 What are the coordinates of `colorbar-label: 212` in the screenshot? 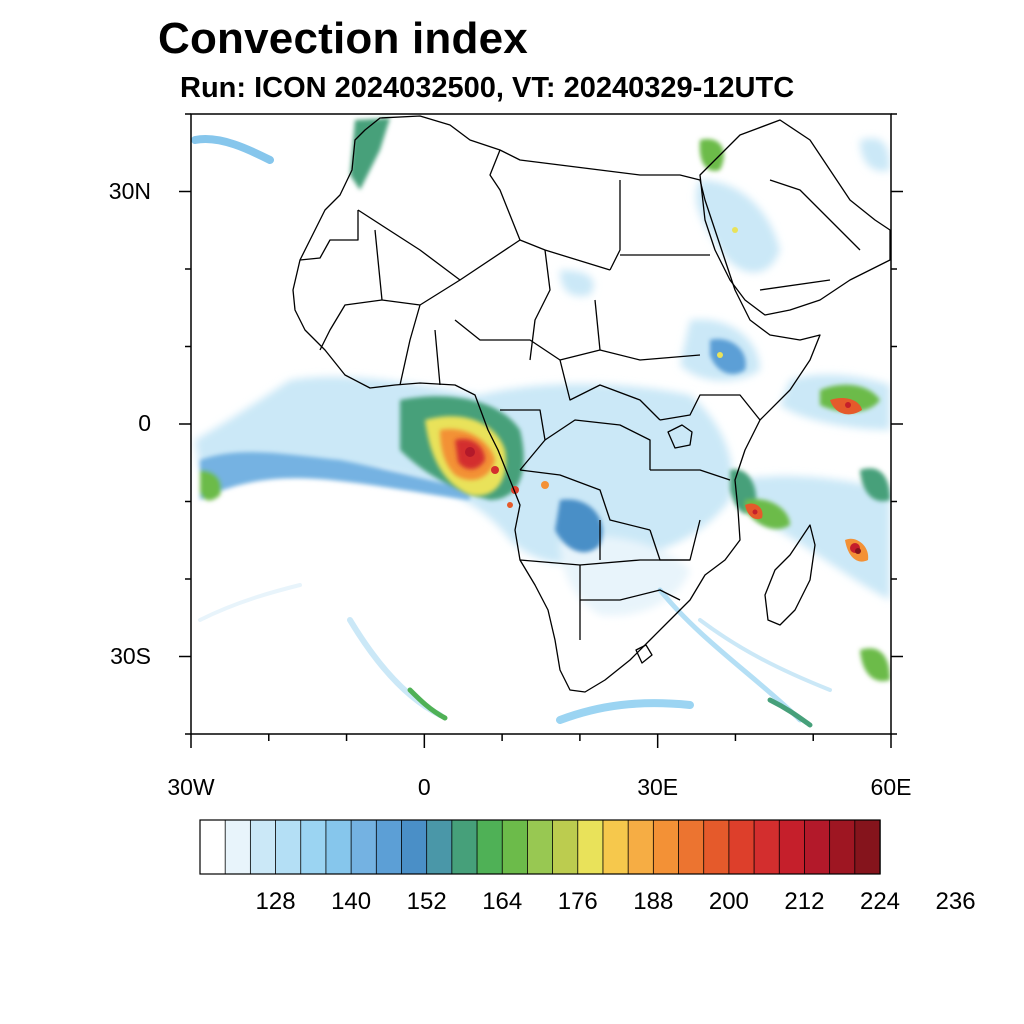 It's located at (804, 901).